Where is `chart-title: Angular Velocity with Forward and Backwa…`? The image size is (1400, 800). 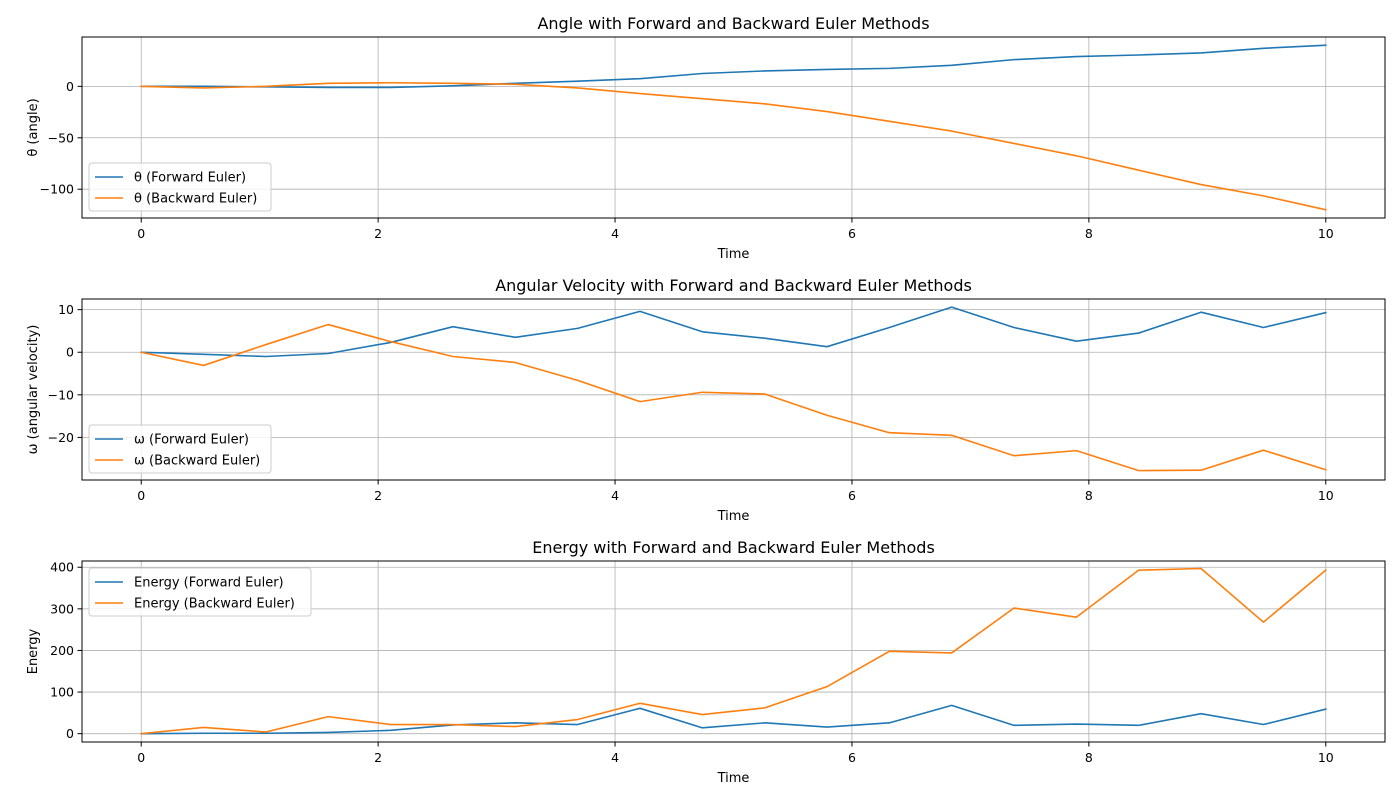
chart-title: Angular Velocity with Forward and Backwa… is located at coordinates (733, 285).